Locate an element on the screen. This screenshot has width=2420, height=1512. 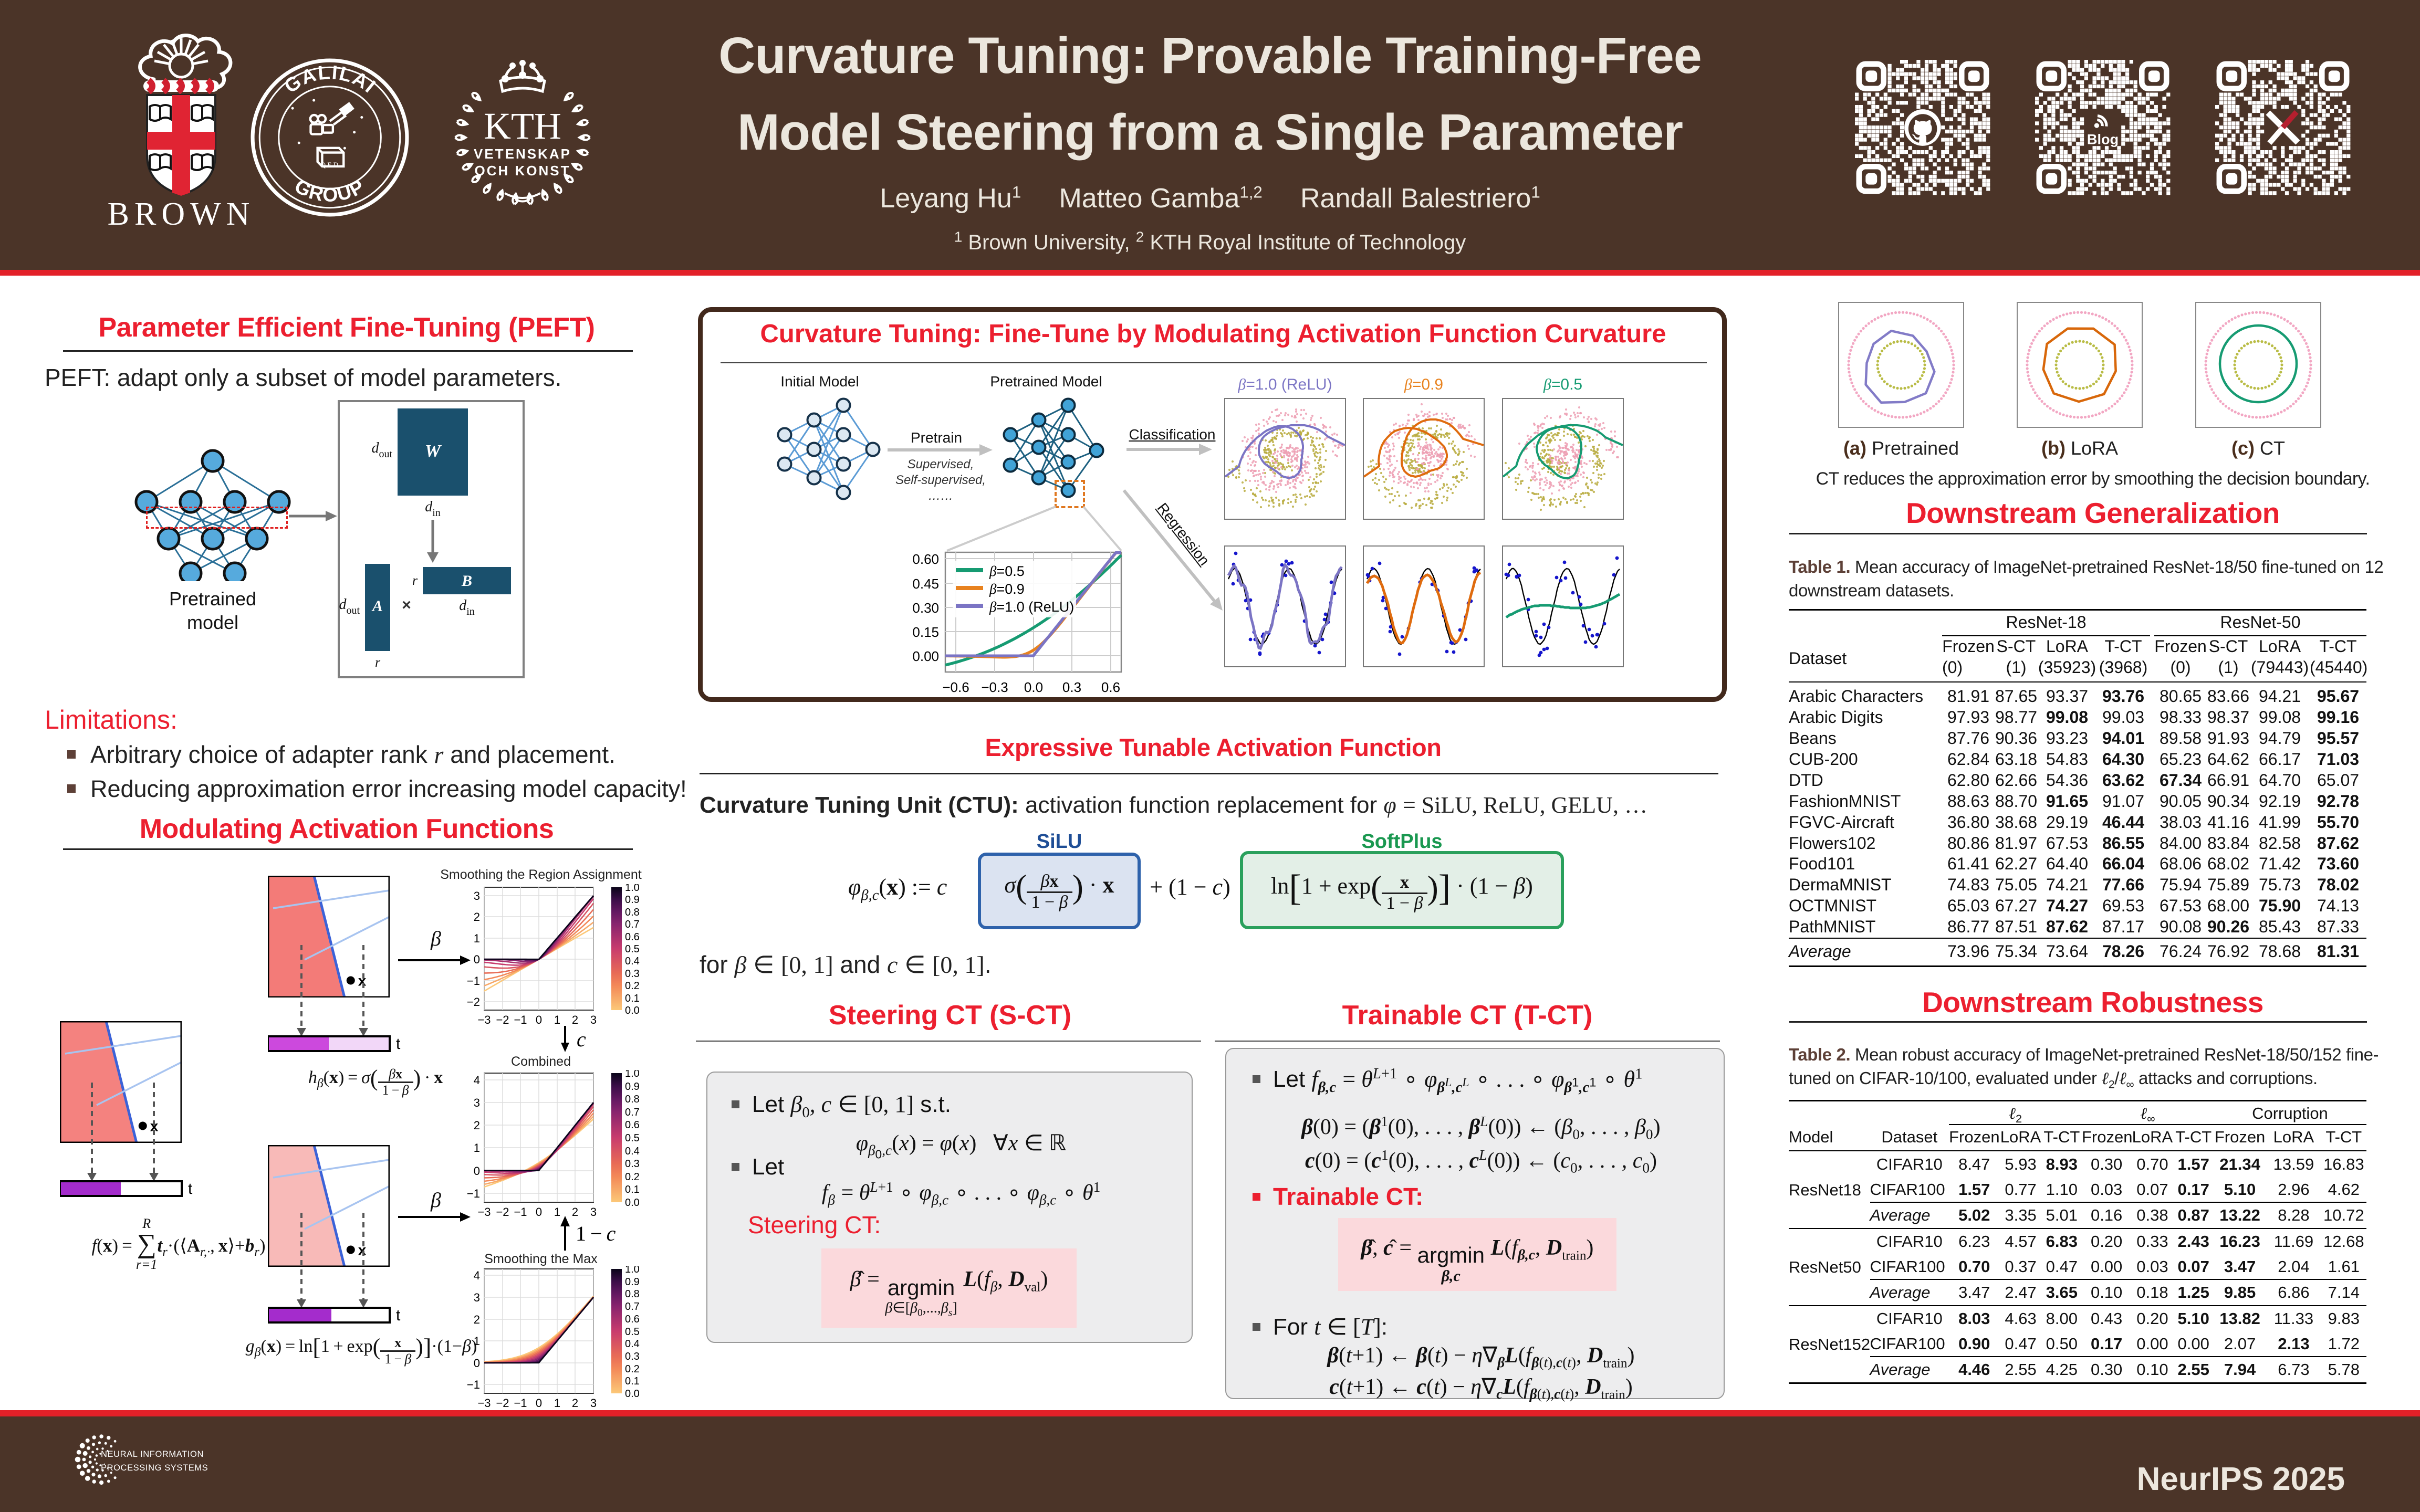
svg-text: W is located at coordinates (433, 451).